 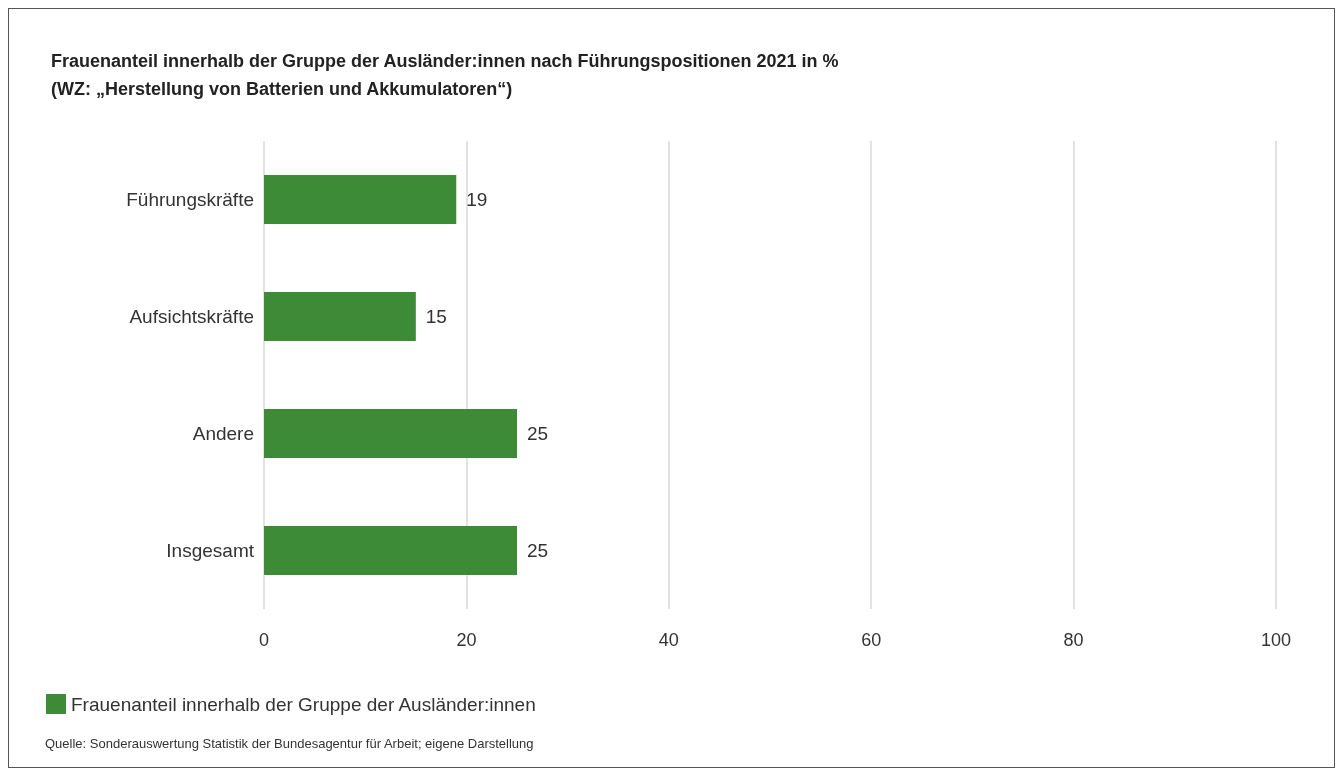 What do you see at coordinates (303, 704) in the screenshot?
I see `legend-label: Frauenanteil innerhalb der Gruppe der Ausländer:innen` at bounding box center [303, 704].